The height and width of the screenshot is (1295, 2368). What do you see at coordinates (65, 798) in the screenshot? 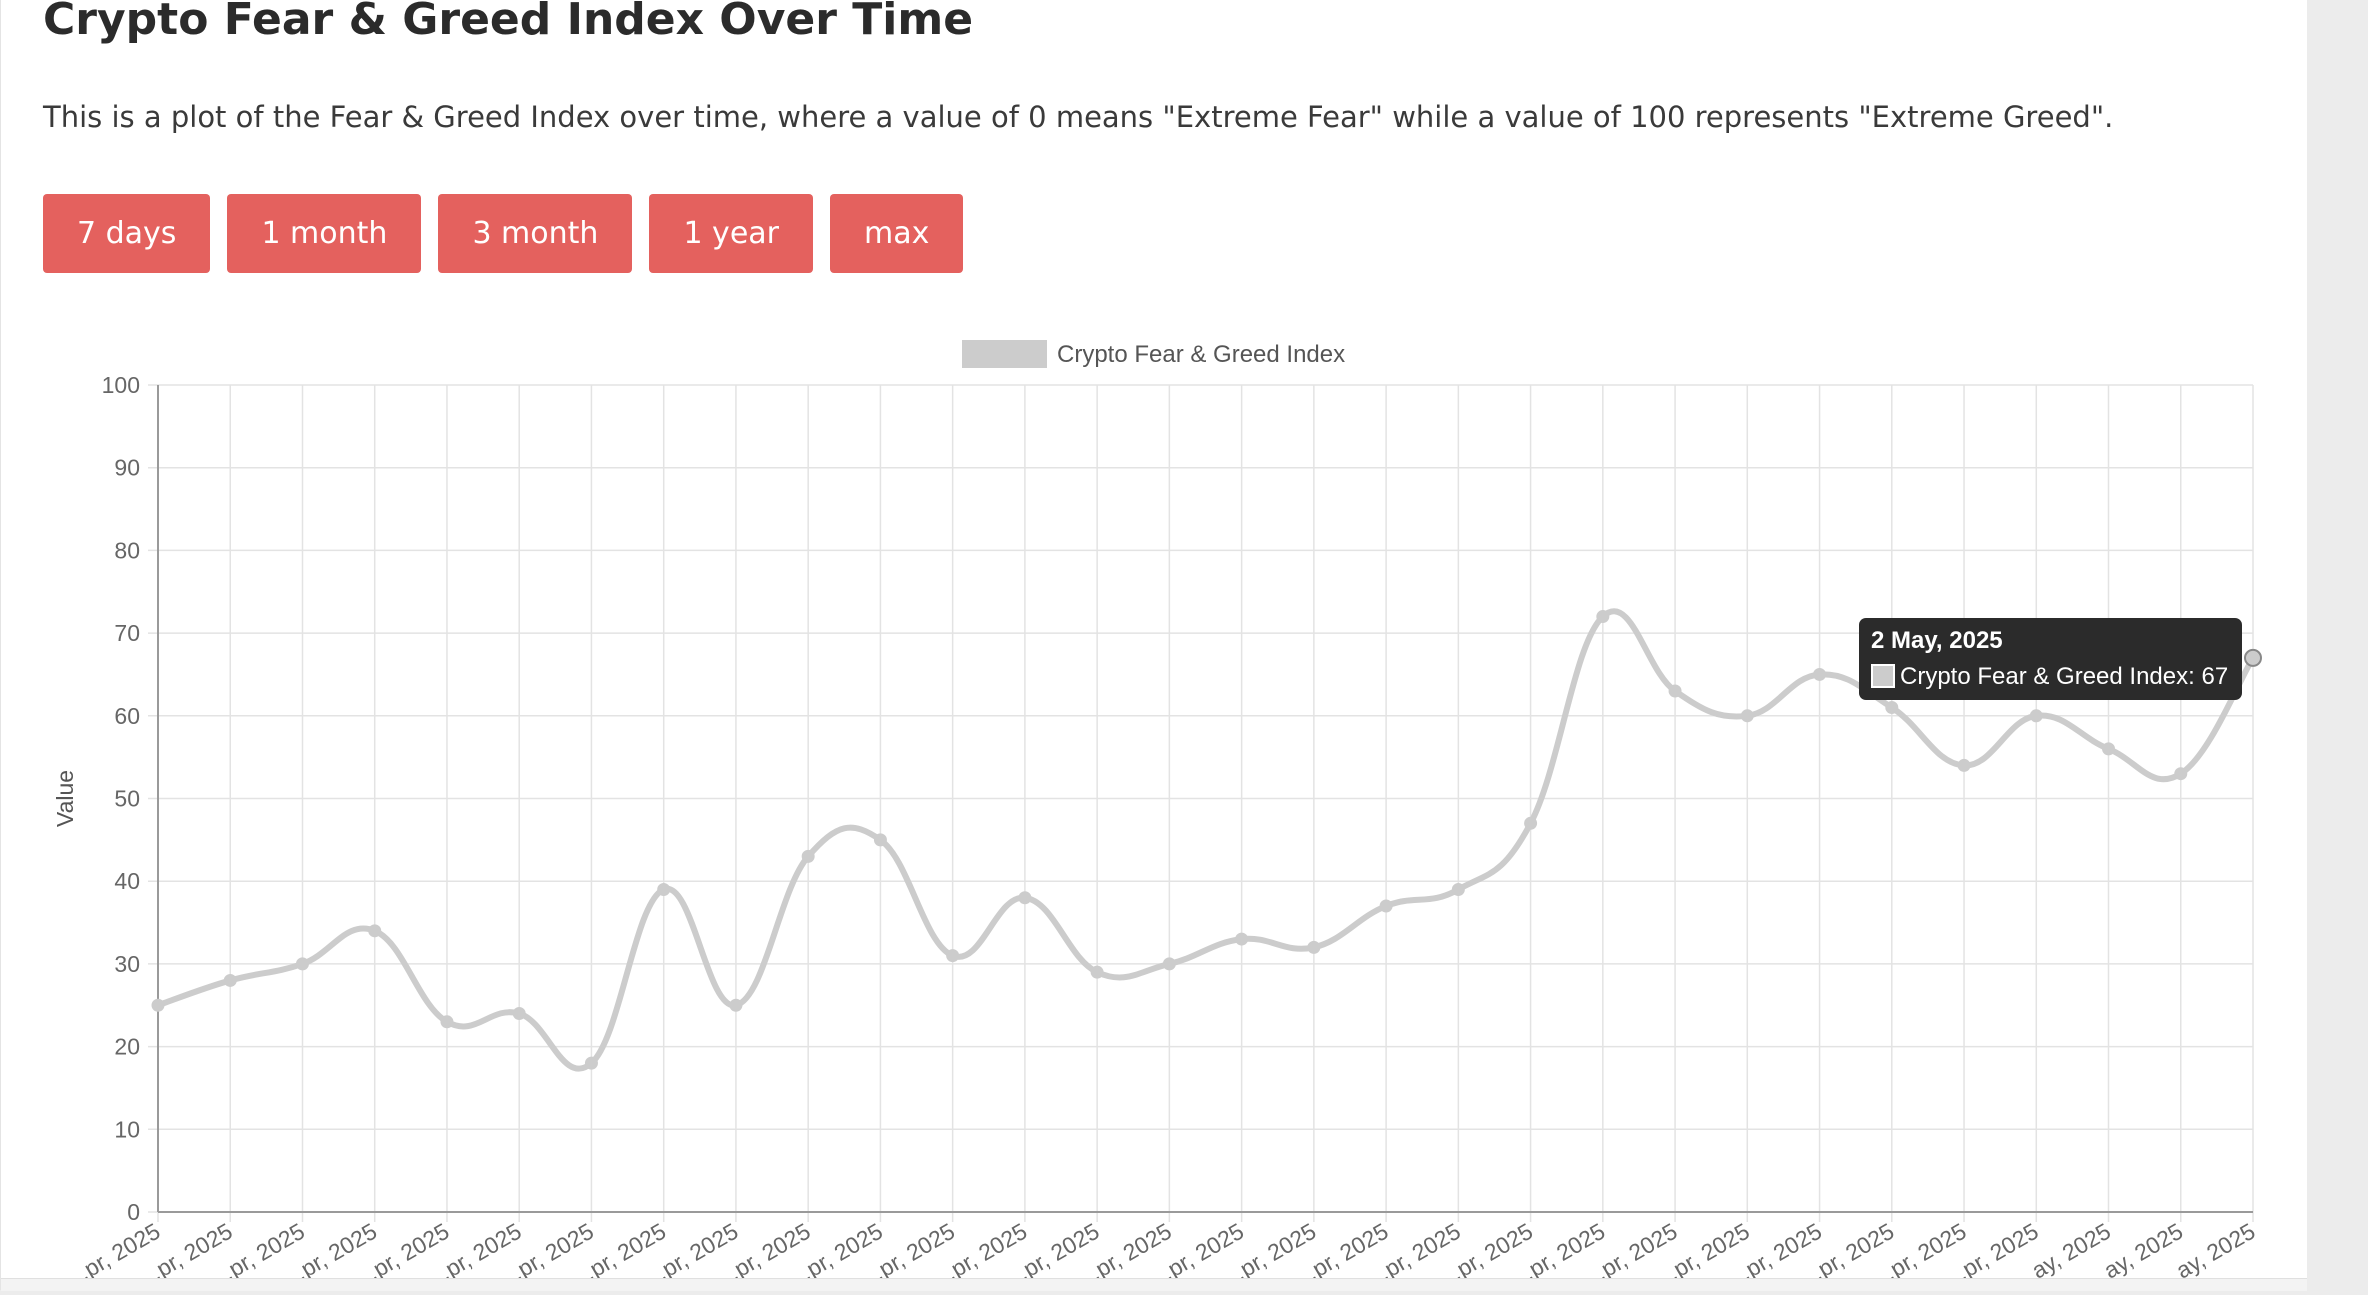
I see `y-axis-title: Value` at bounding box center [65, 798].